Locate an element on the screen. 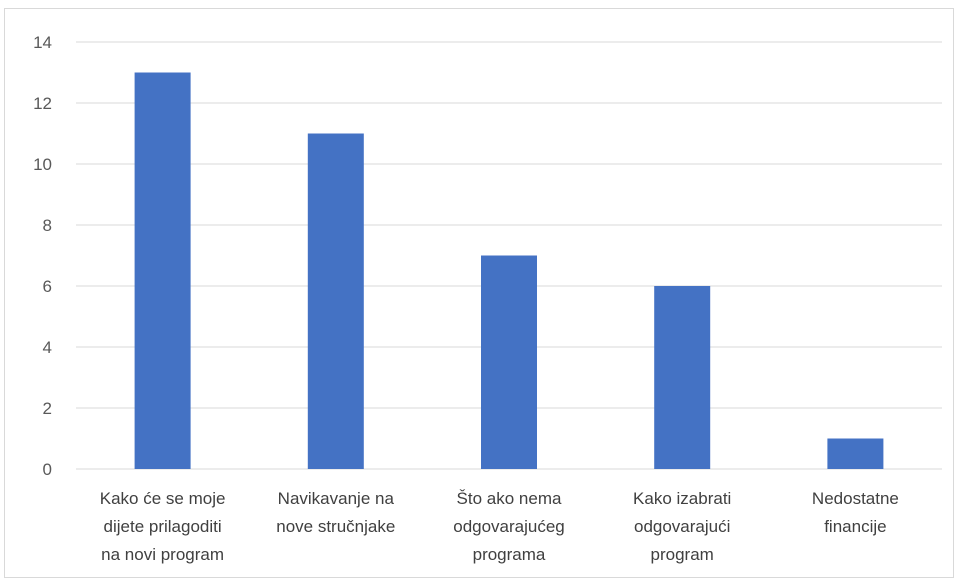  x-category-label-line: Navikavanje na is located at coordinates (336, 498).